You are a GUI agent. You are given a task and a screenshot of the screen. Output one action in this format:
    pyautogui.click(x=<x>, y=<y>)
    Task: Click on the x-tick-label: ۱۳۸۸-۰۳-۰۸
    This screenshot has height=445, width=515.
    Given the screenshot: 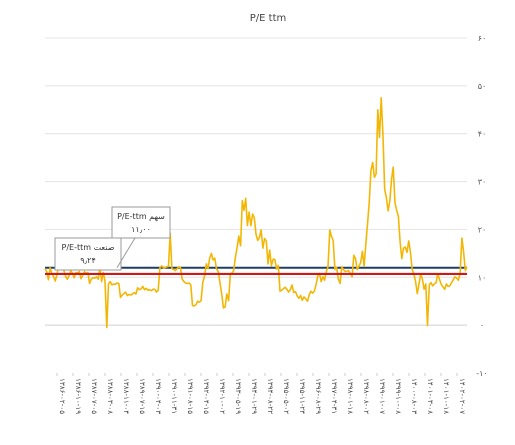 What is the action you would take?
    pyautogui.click(x=110, y=396)
    